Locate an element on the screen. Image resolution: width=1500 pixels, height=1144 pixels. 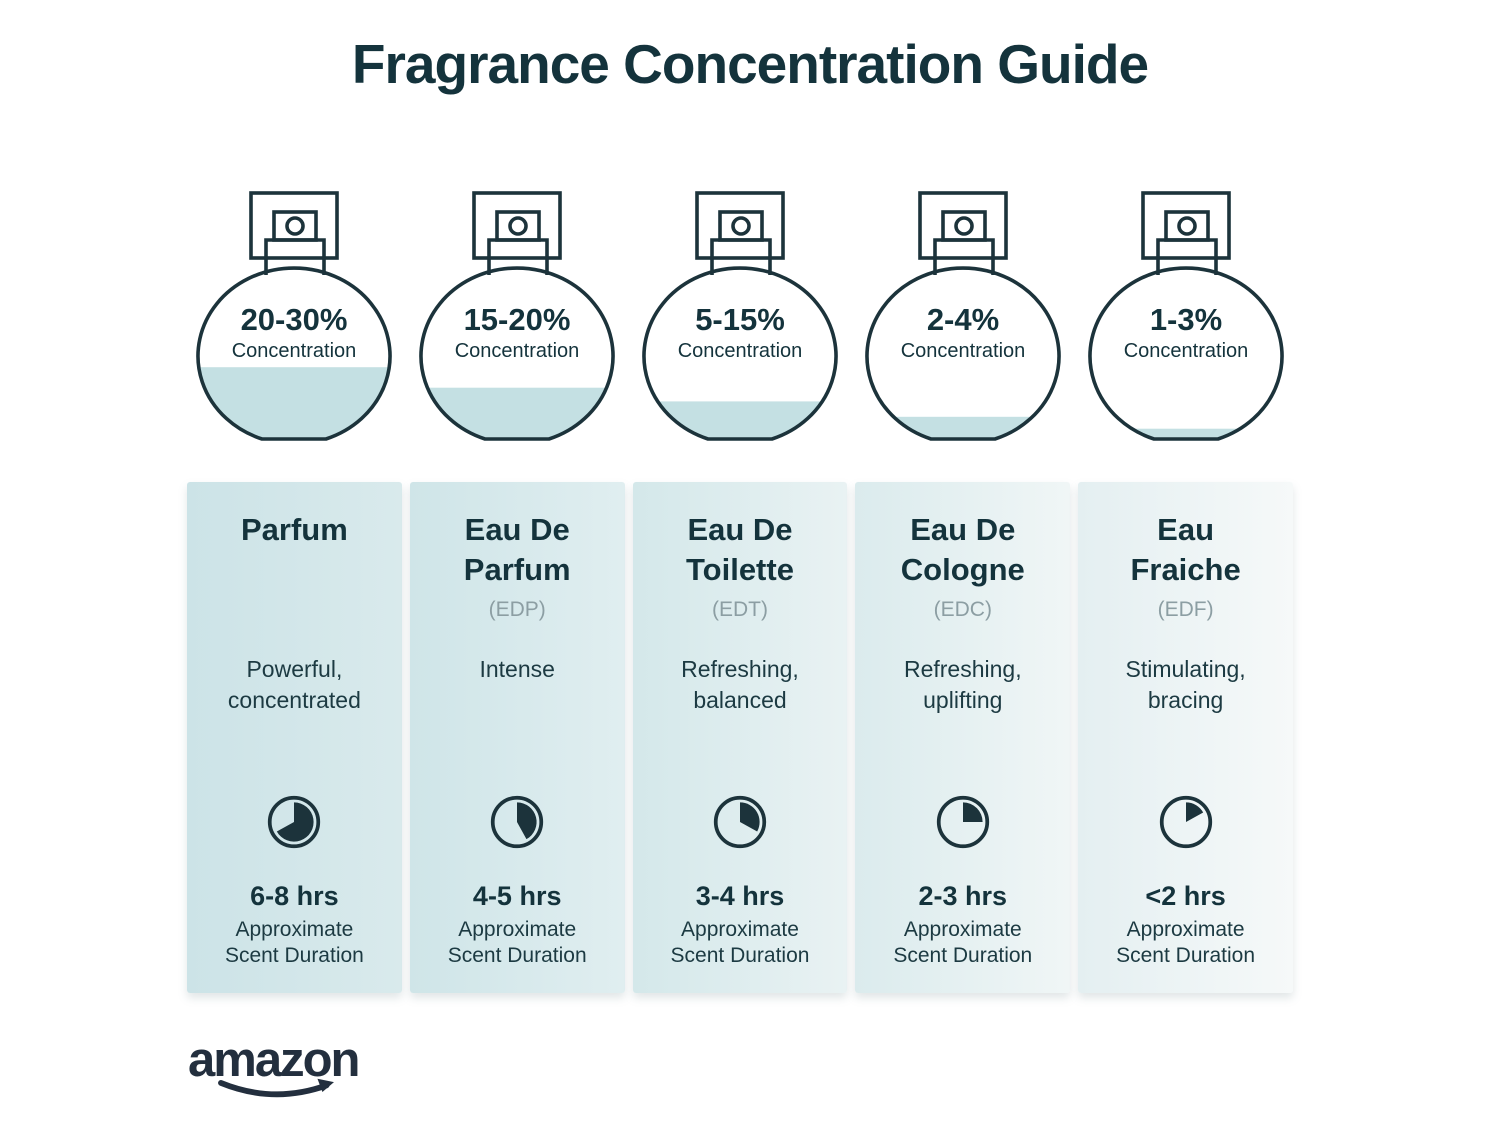
fragrance-name: Eau De Cologne is located at coordinates (962, 549).